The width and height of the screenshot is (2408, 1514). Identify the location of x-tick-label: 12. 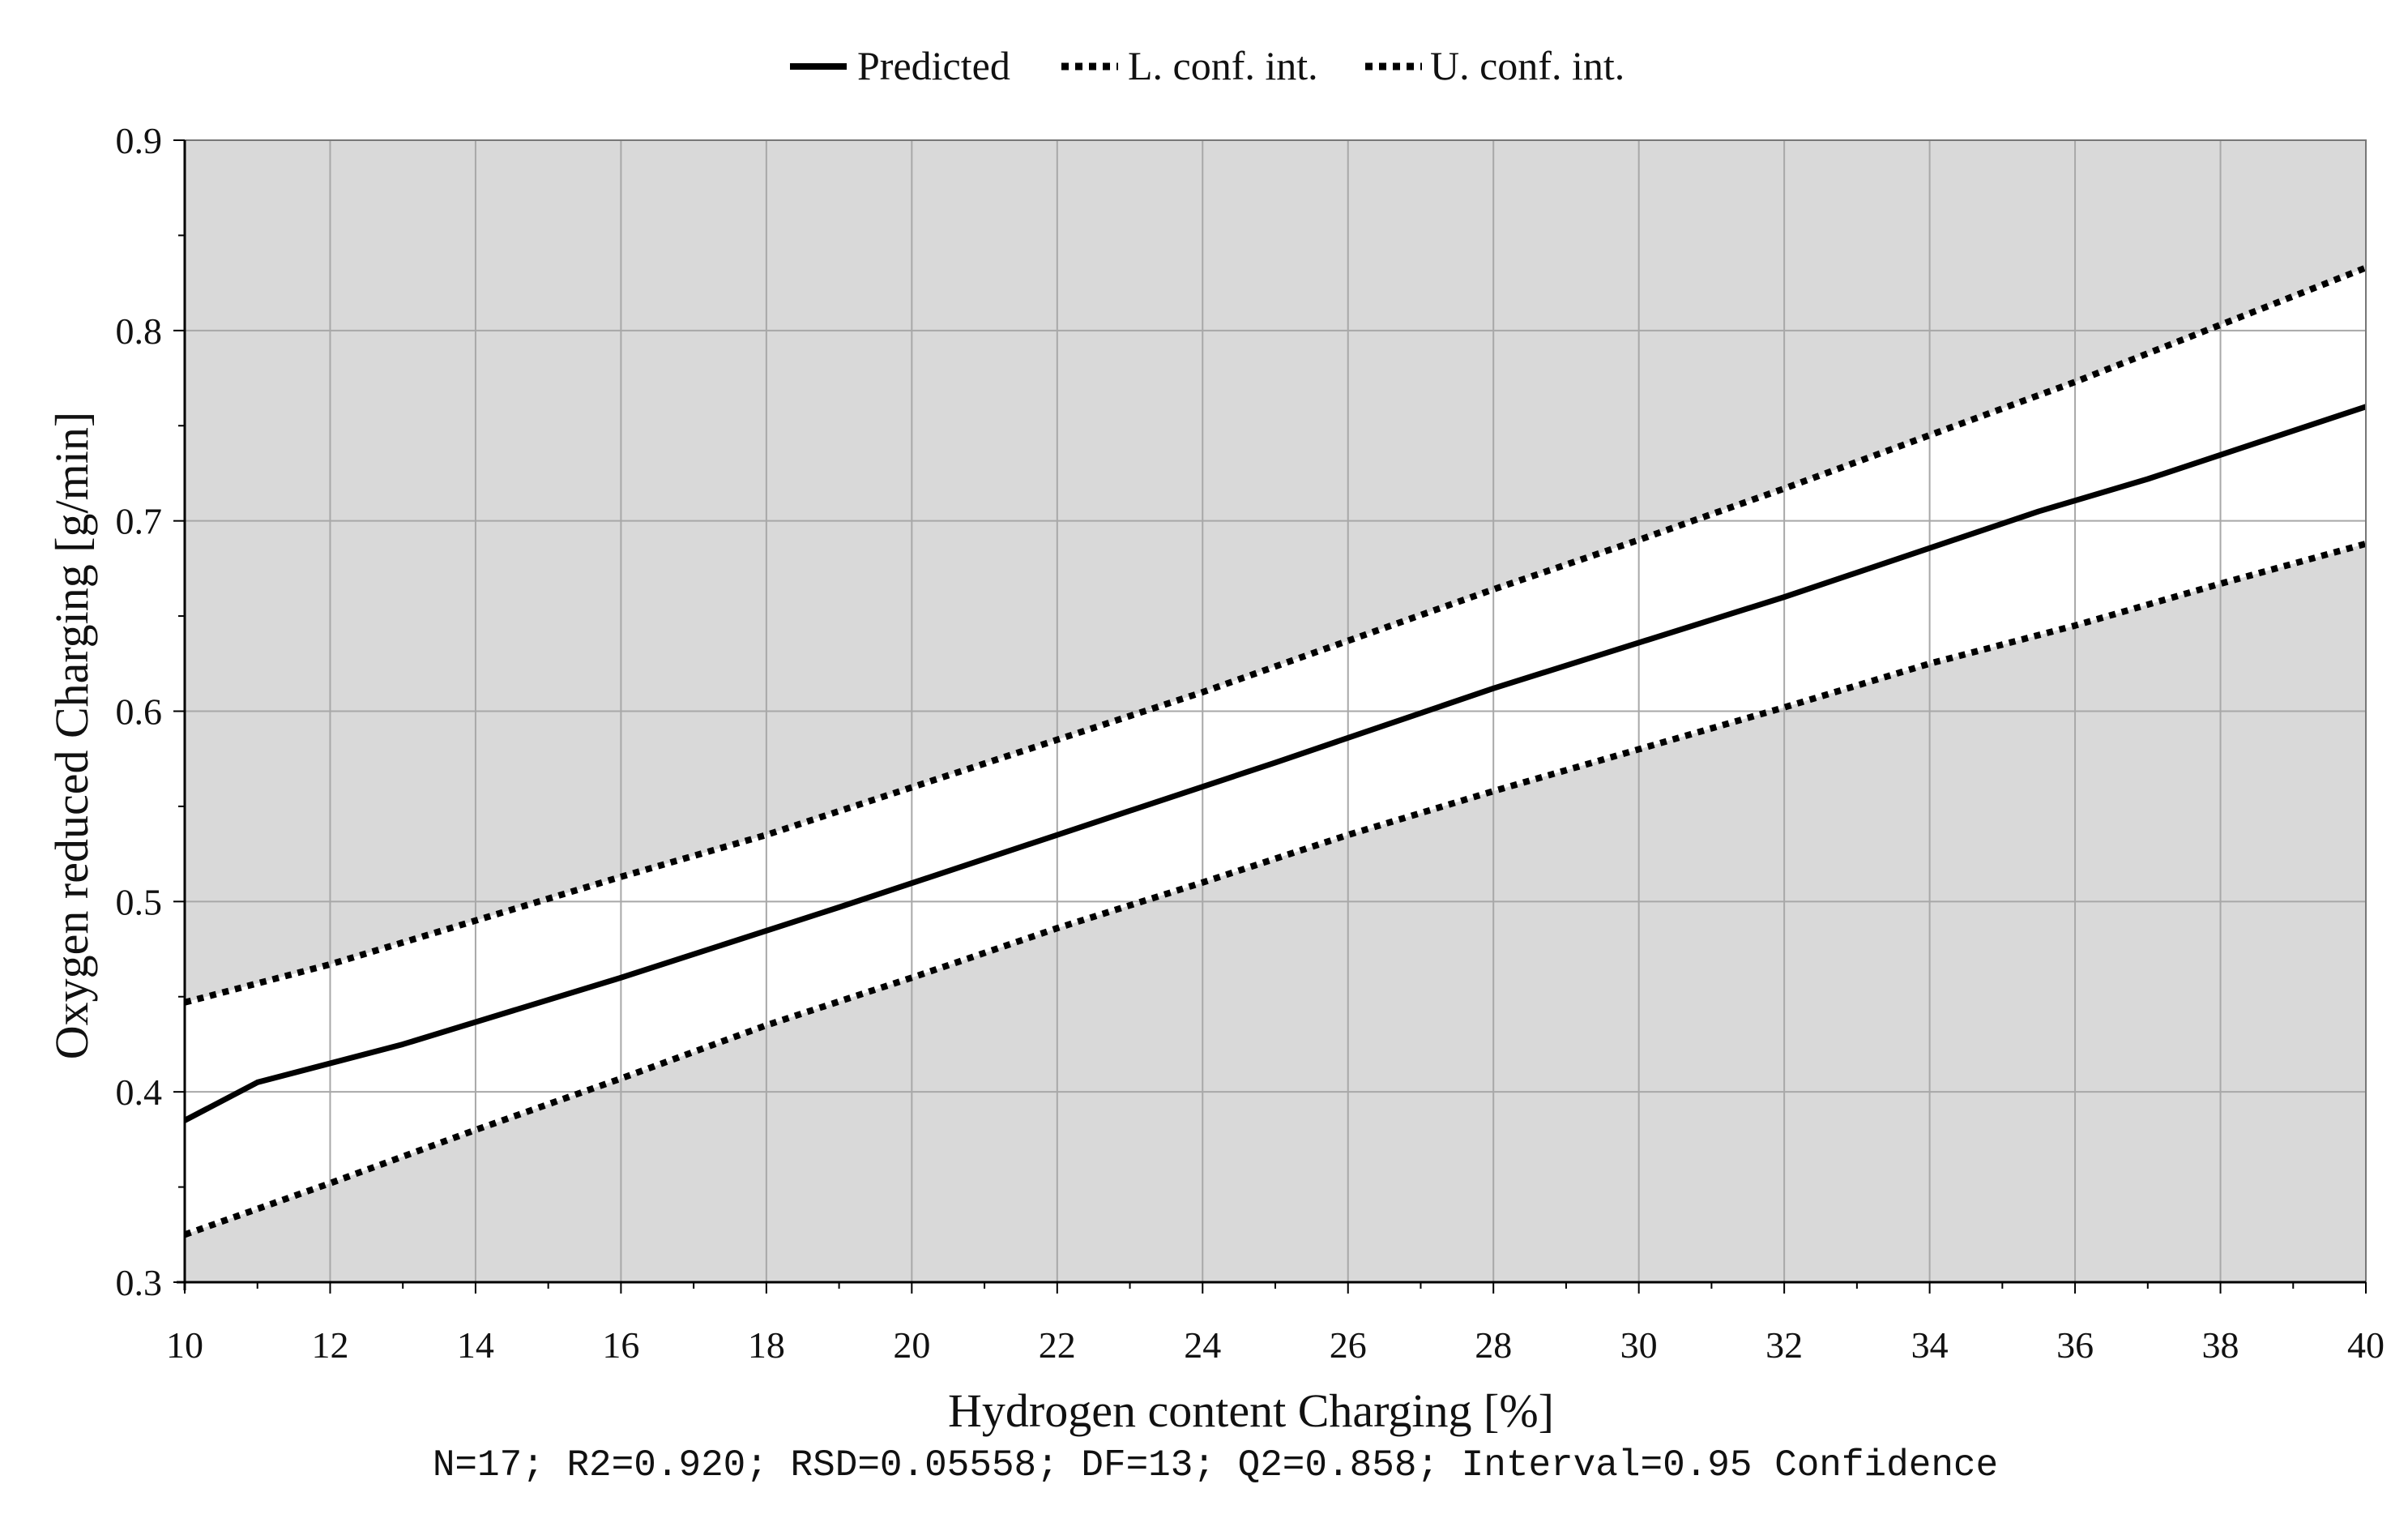
(330, 1345).